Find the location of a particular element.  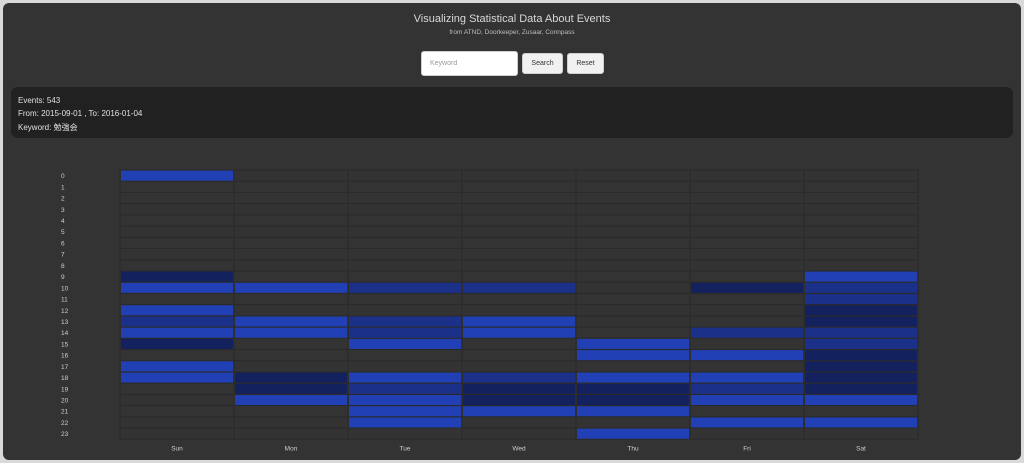

y-tick-label: 1 is located at coordinates (63, 187).